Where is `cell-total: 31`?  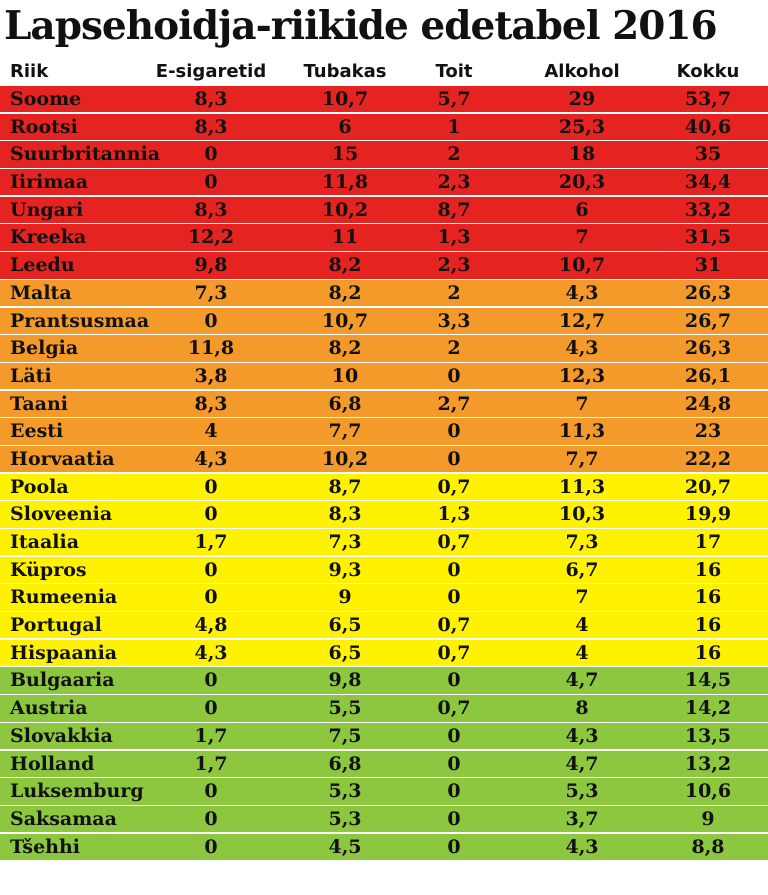 cell-total: 31 is located at coordinates (708, 265).